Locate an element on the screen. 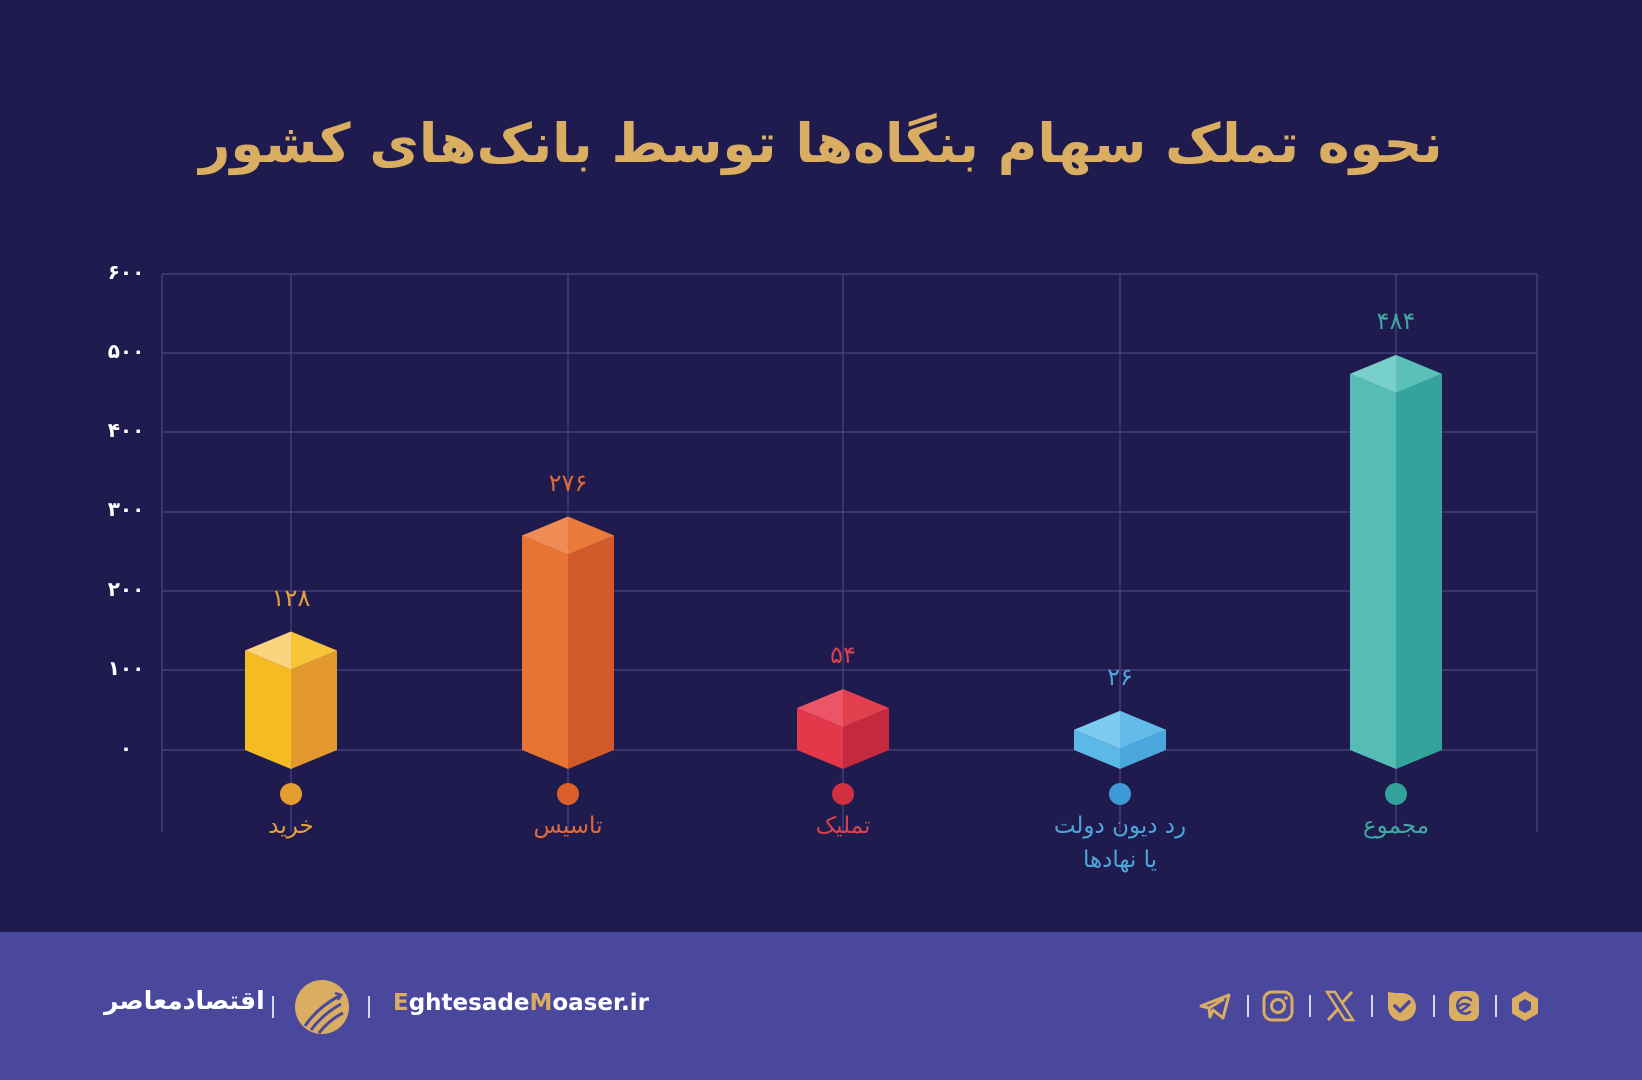 The height and width of the screenshot is (1080, 1642). category-label-line: خرید is located at coordinates (291, 826).